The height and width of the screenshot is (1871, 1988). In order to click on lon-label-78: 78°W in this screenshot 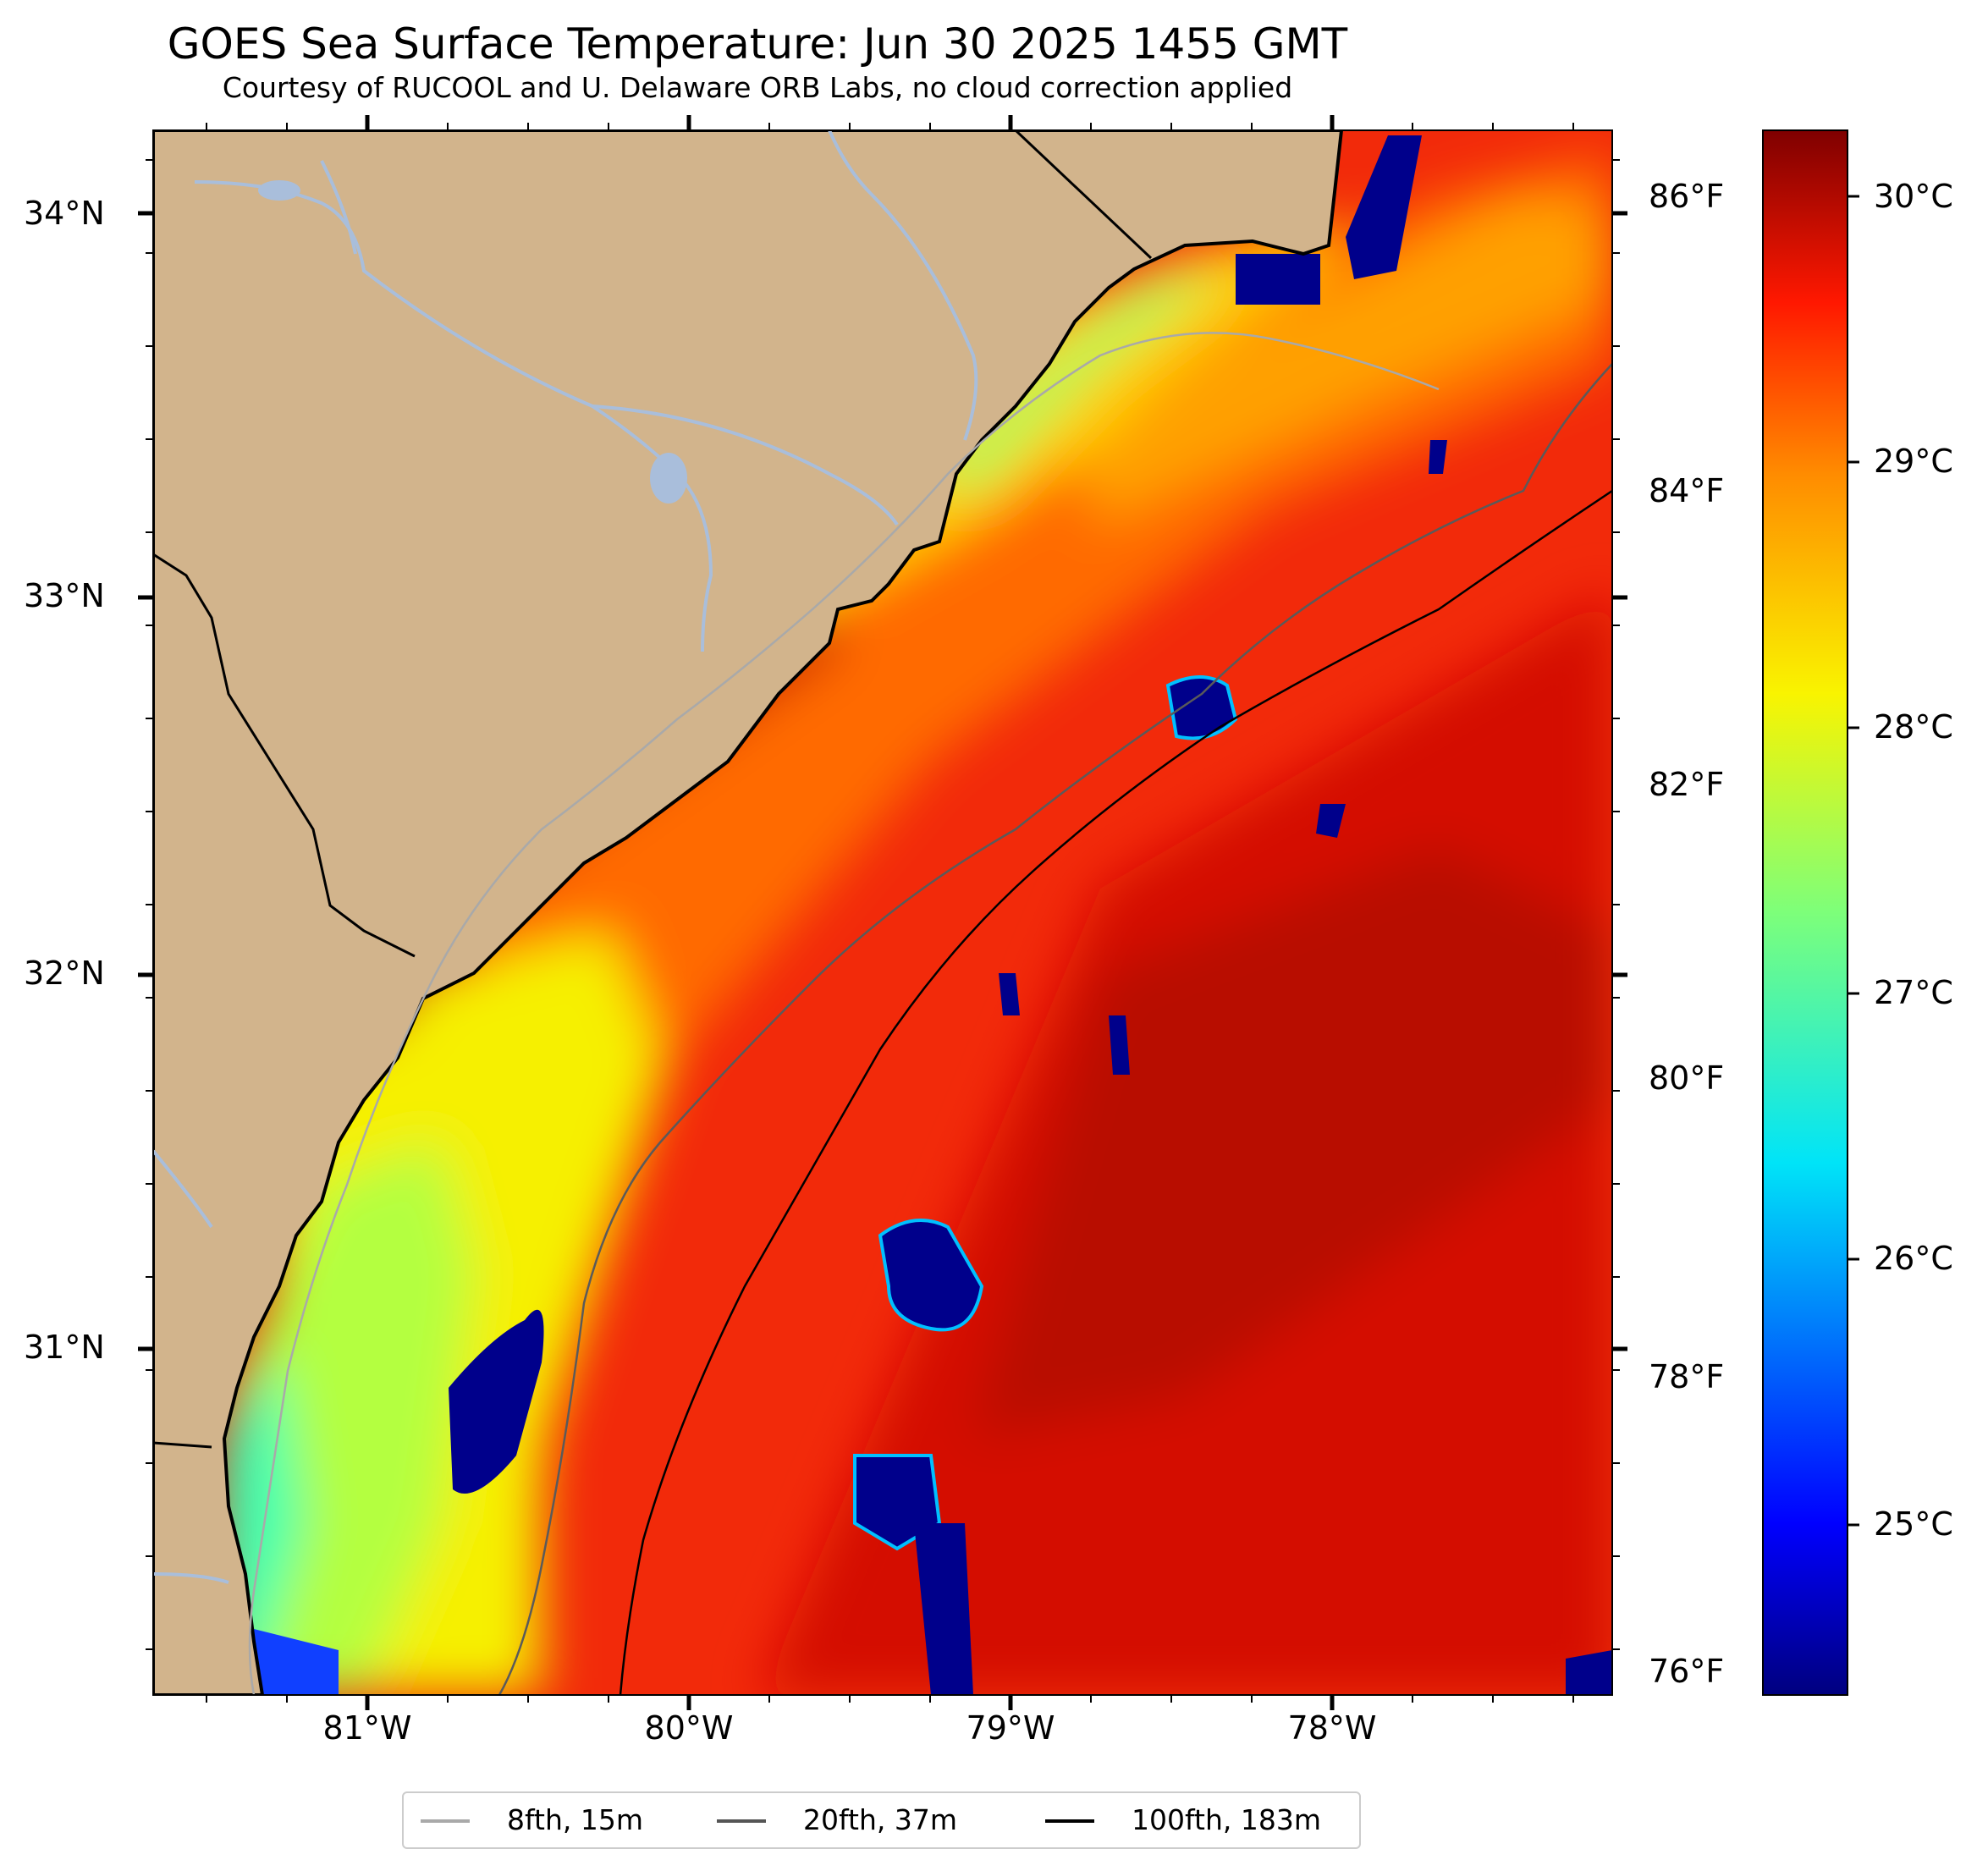, I will do `click(1332, 1728)`.